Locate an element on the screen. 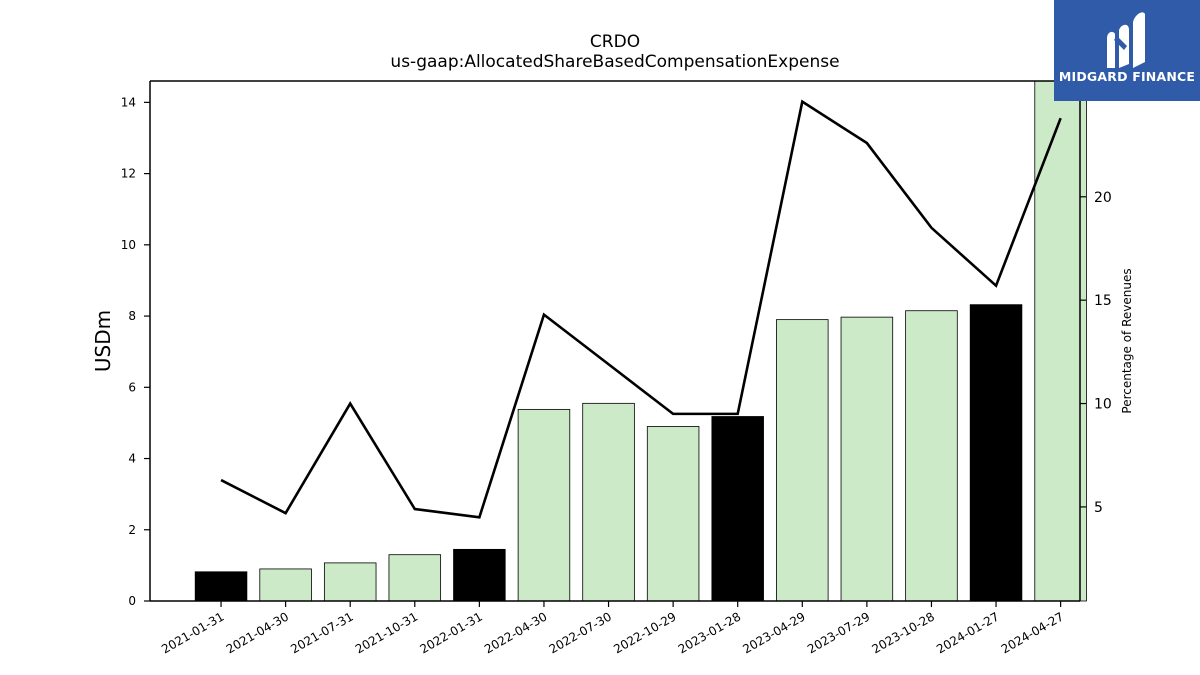  y-tick-label: 12 is located at coordinates (128, 174).